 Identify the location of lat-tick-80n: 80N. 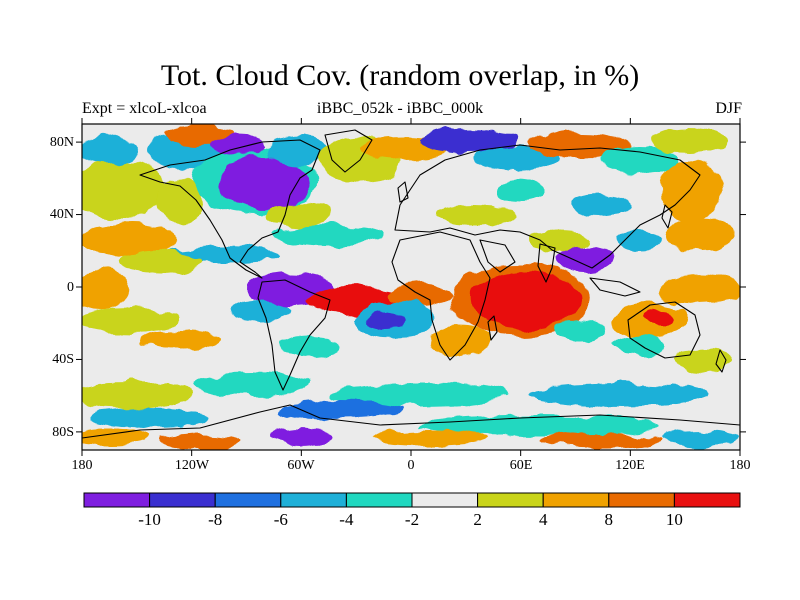
(61, 142).